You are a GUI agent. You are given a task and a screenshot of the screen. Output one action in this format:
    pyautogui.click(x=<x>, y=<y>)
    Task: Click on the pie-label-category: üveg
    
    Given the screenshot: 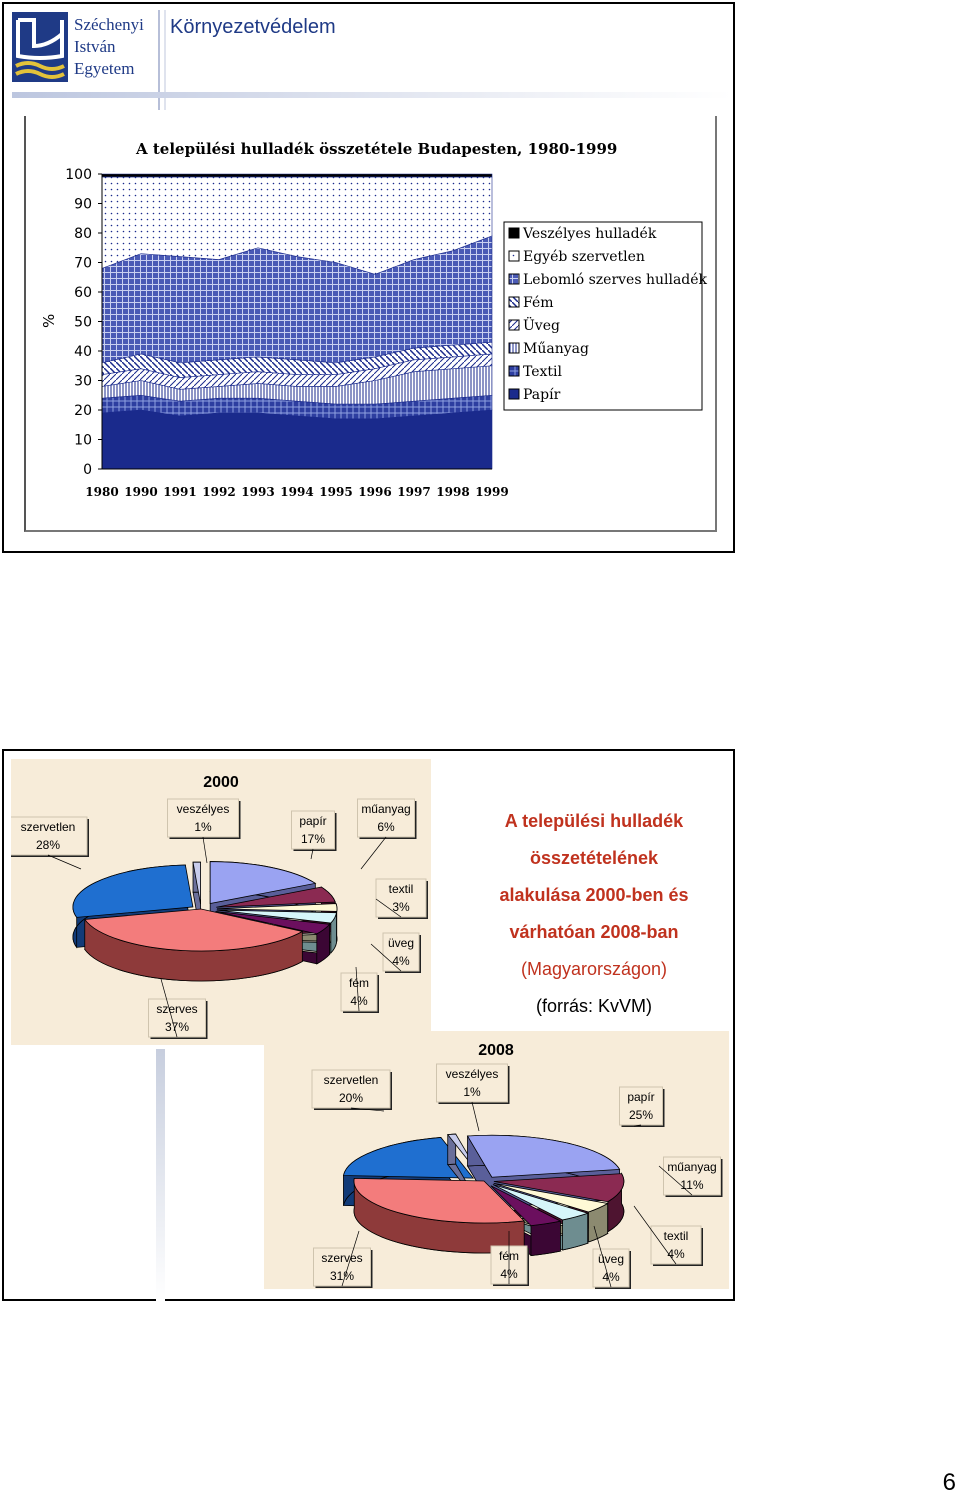 What is the action you would take?
    pyautogui.click(x=401, y=943)
    